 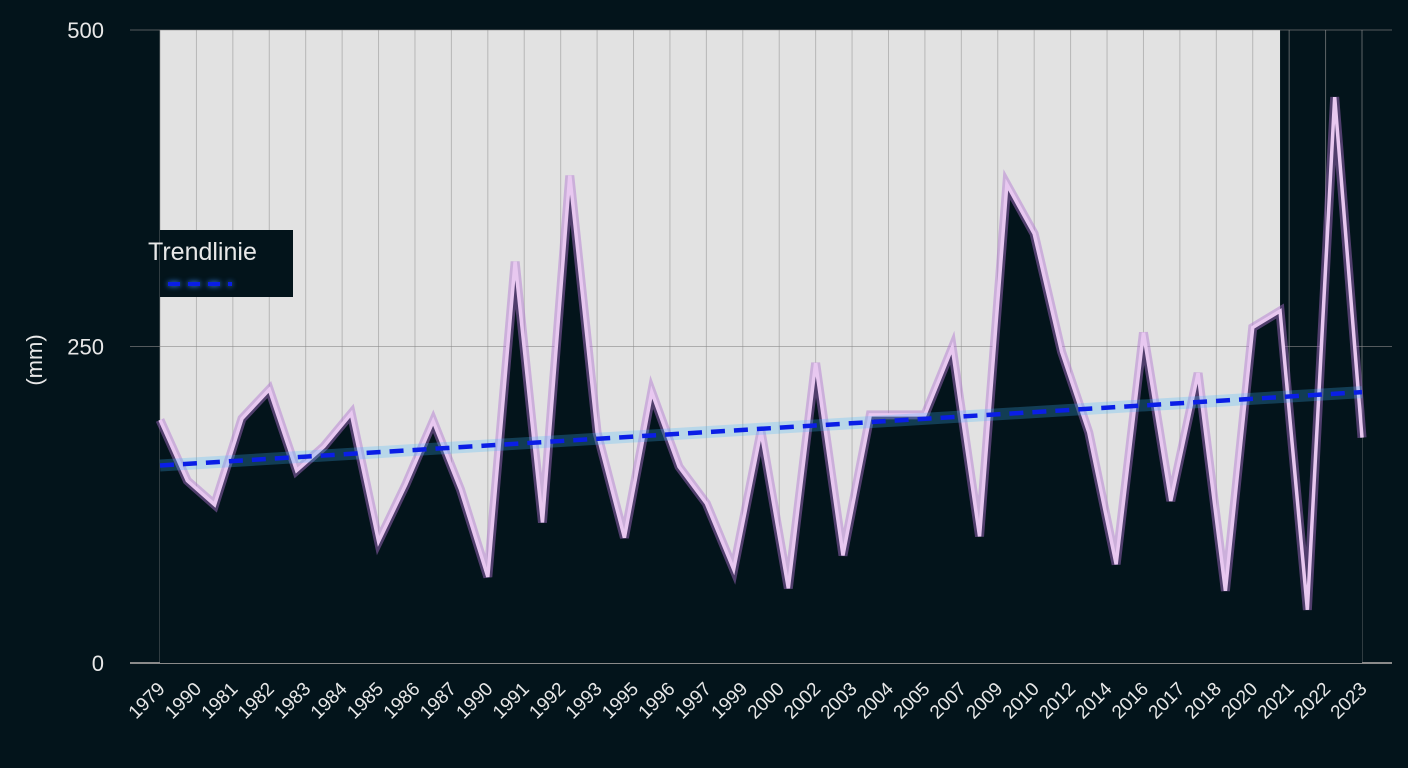 What do you see at coordinates (1276, 701) in the screenshot?
I see `x-tick-label: 2021` at bounding box center [1276, 701].